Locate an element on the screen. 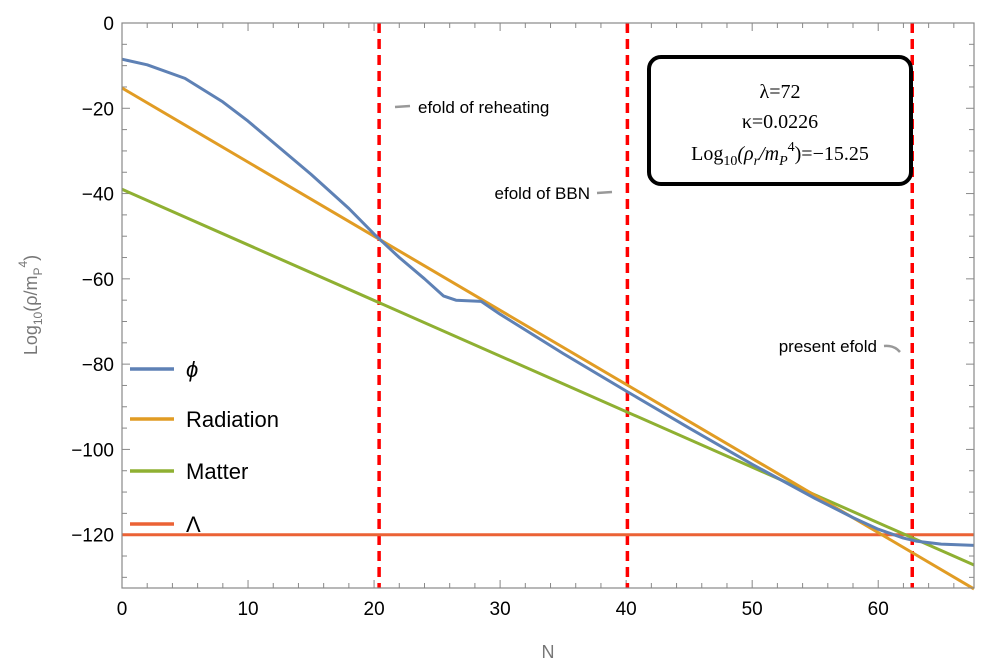  y-tick-label: −120 is located at coordinates (92, 536).